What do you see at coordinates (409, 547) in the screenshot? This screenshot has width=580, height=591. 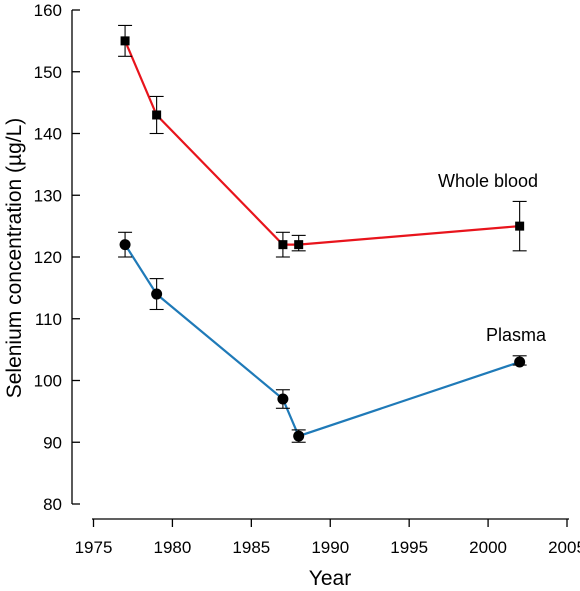 I see `x-tick-label-1995: 1995` at bounding box center [409, 547].